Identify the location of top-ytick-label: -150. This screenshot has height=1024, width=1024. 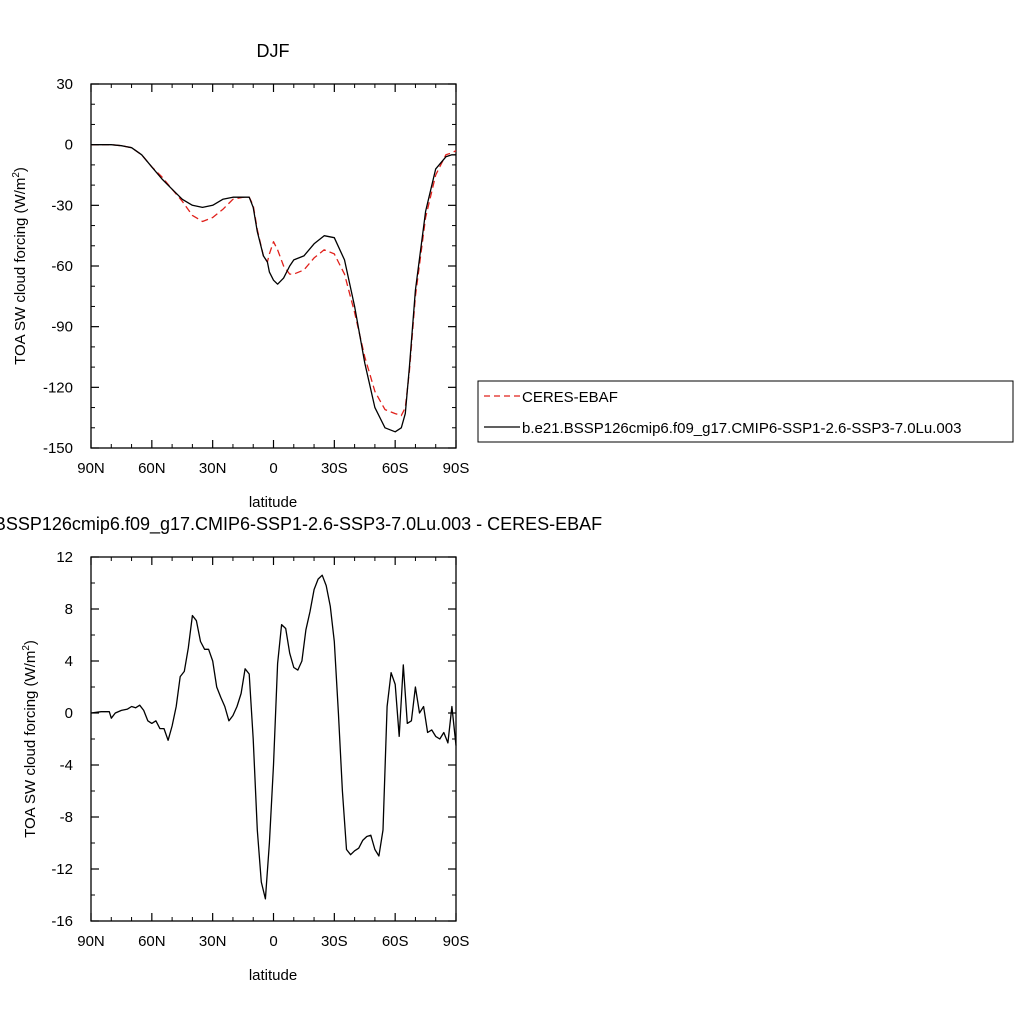
(58, 448).